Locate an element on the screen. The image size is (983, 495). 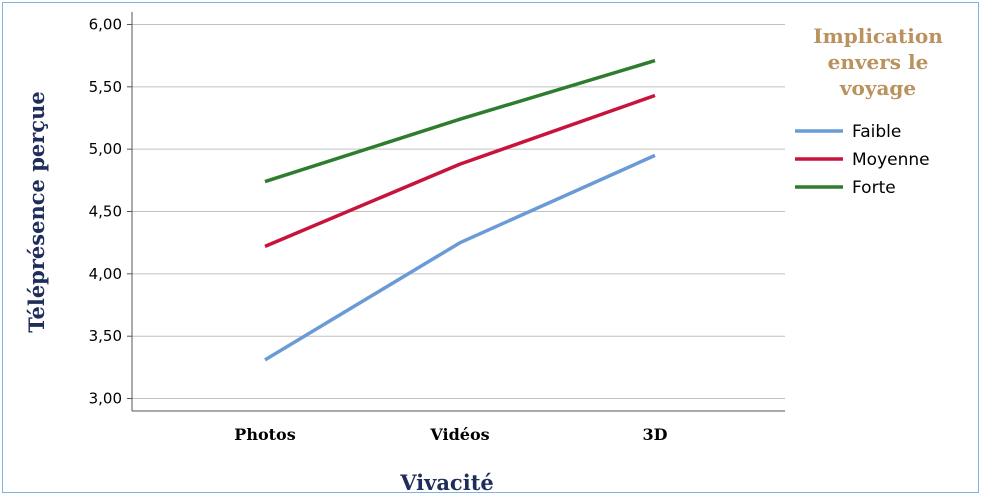
x-axis-title: Vivacité is located at coordinates (446, 482).